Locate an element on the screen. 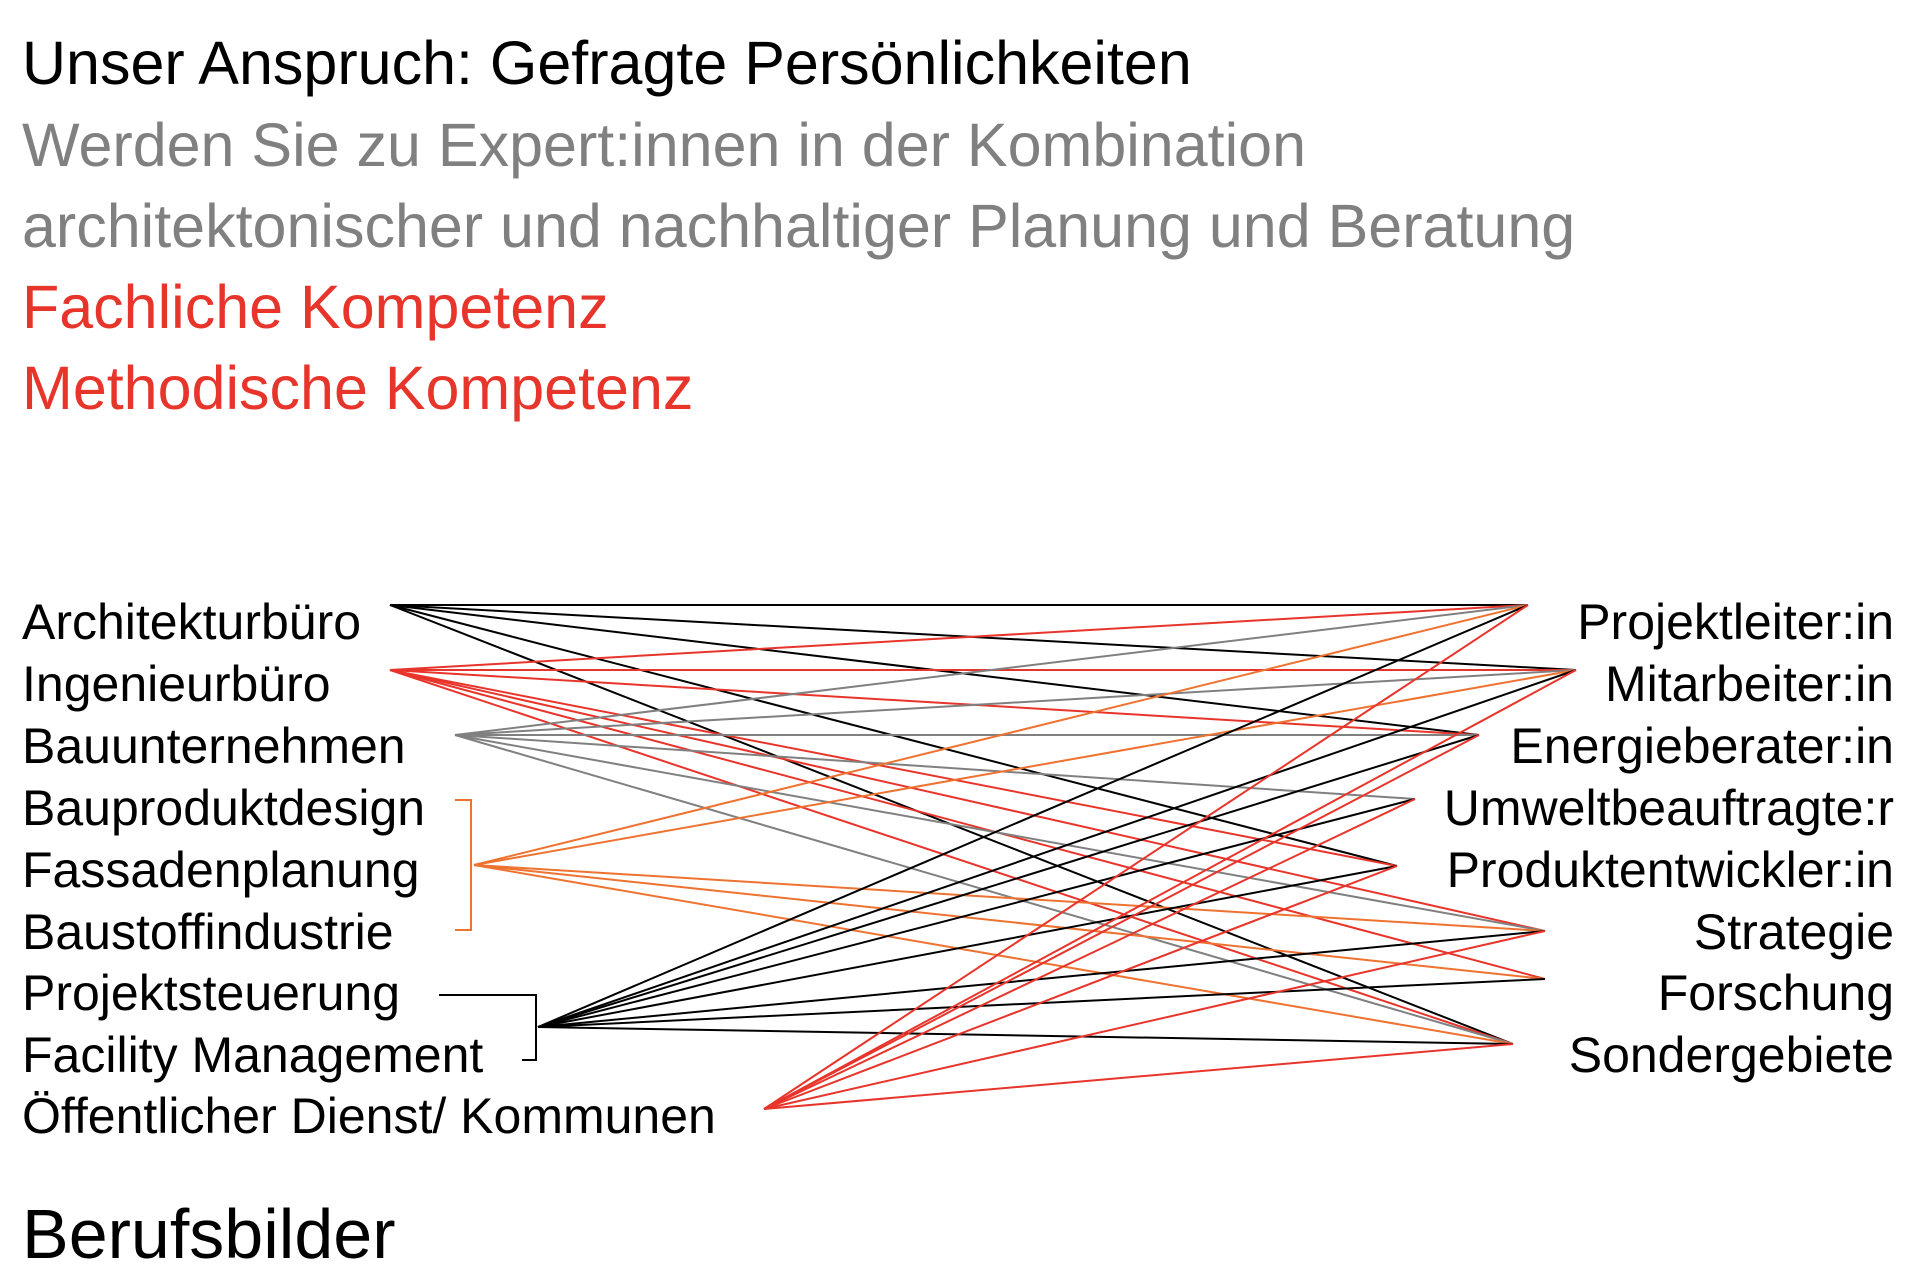 The image size is (1920, 1273). sector-oeffentlicher-dienst: Öffentlicher Dienst/ Kommunen is located at coordinates (369, 1116).